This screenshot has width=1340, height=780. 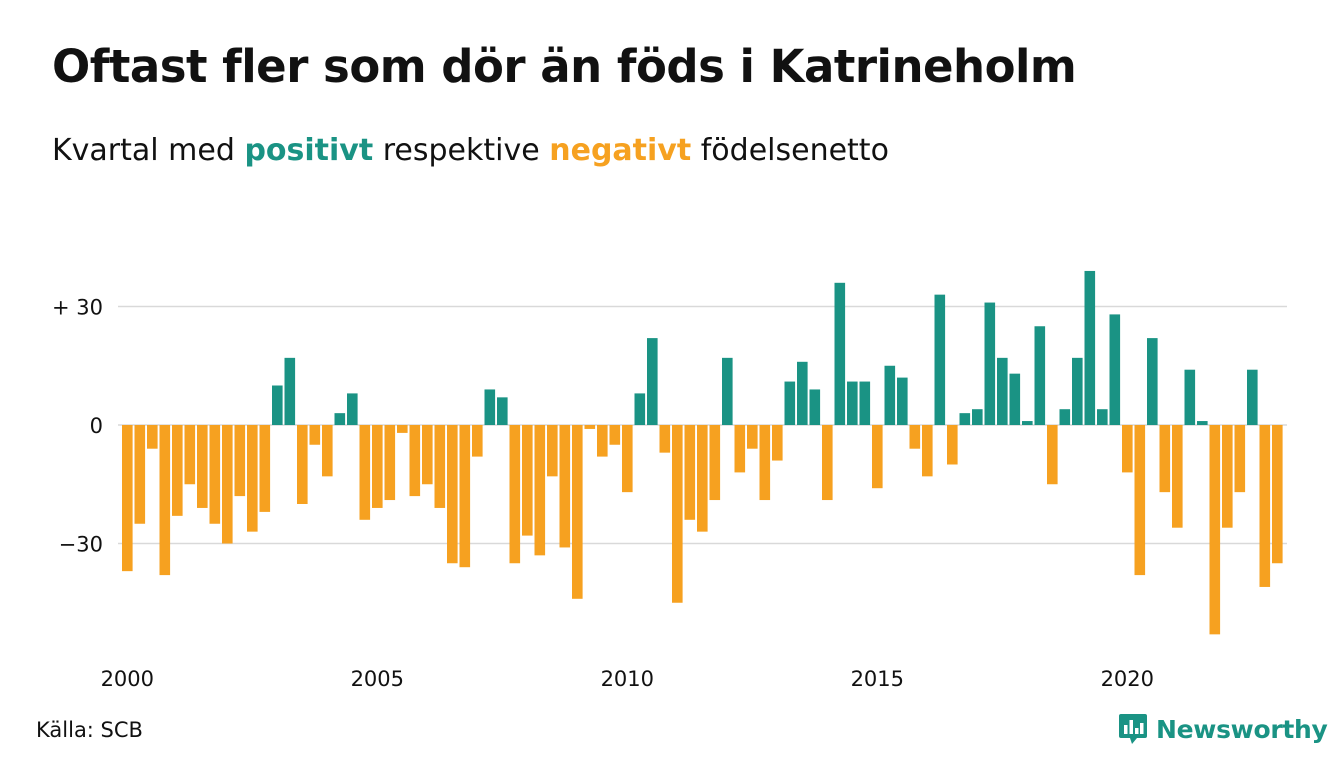 I want to click on x-tick-label: 2020, so click(x=1127, y=679).